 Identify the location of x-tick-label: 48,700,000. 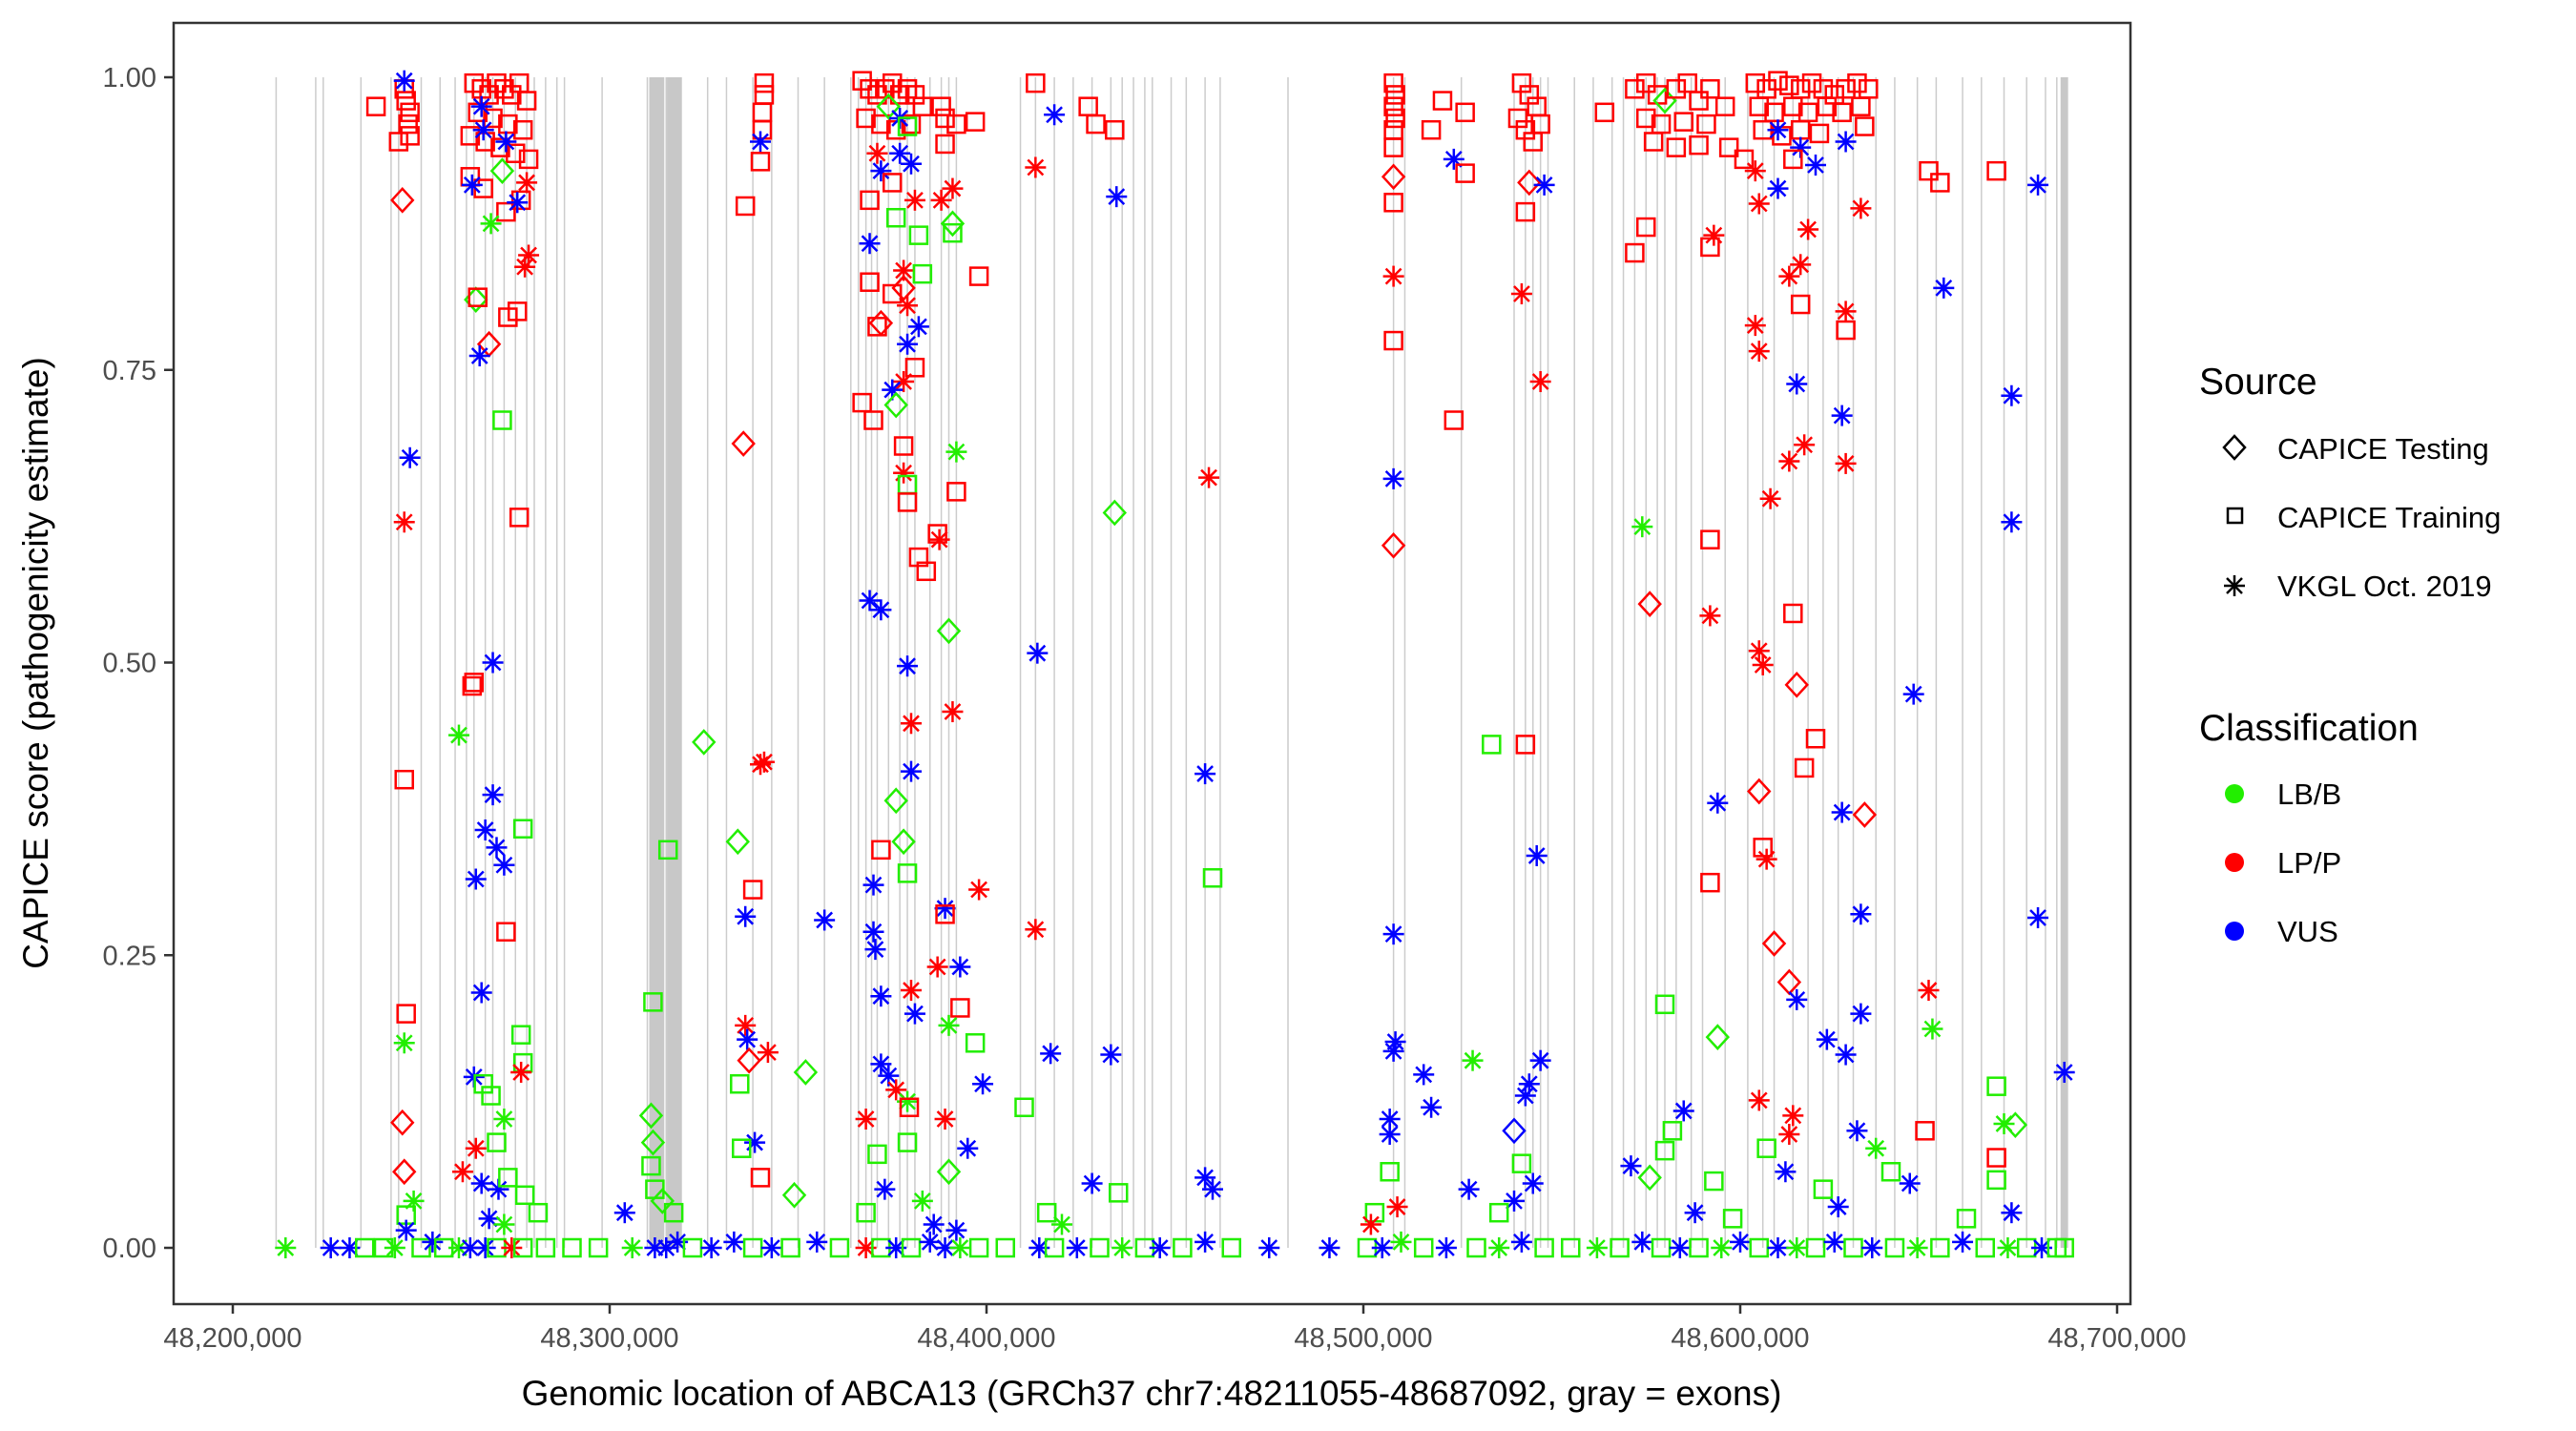
(2116, 1338).